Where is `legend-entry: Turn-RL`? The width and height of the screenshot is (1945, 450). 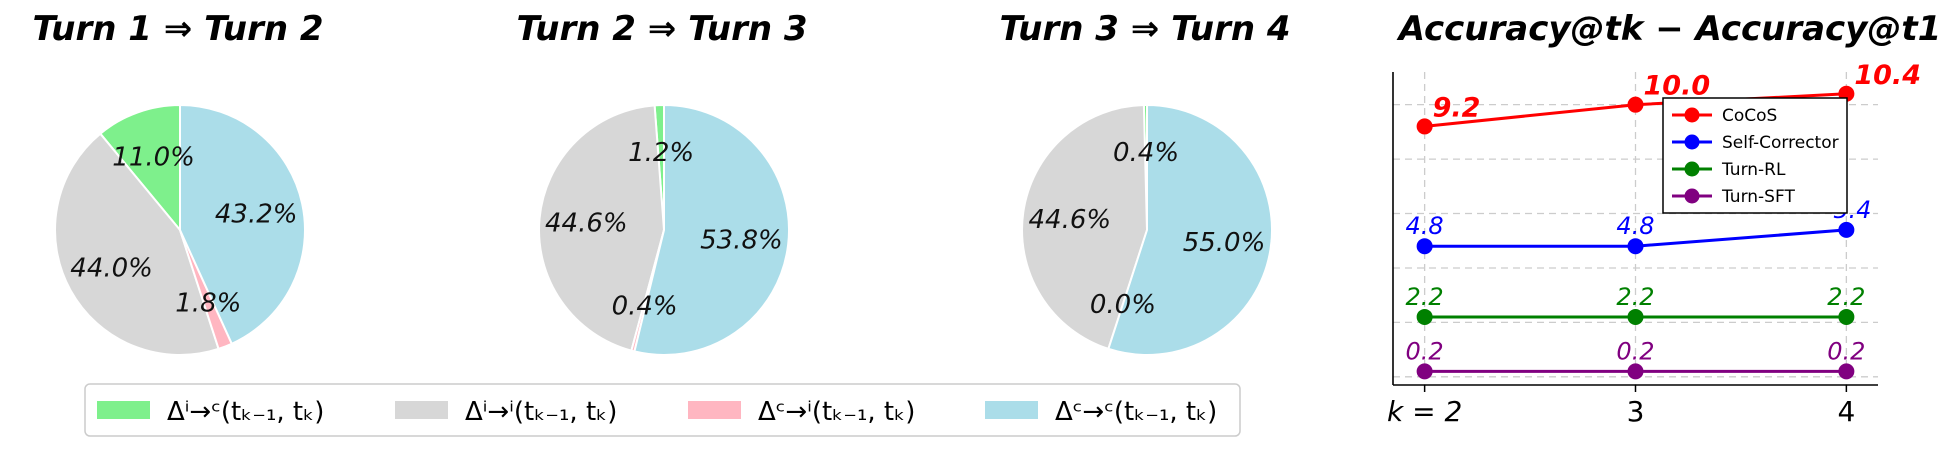
legend-entry: Turn-RL is located at coordinates (1729, 170).